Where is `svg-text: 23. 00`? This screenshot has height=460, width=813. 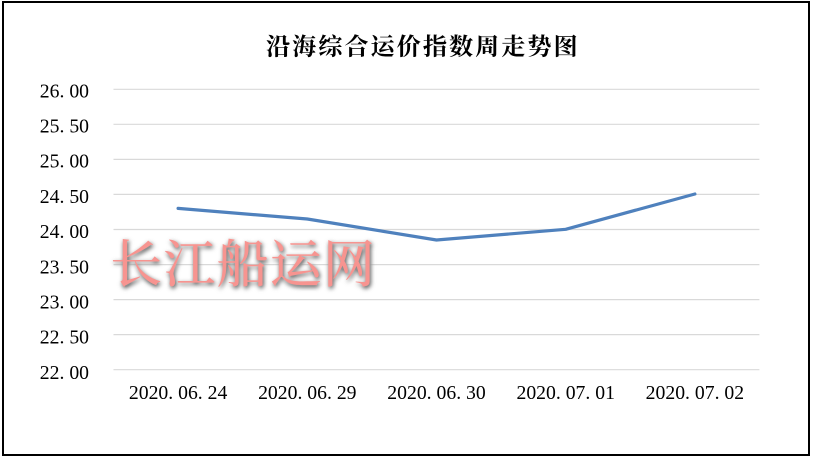 svg-text: 23. 00 is located at coordinates (64, 303).